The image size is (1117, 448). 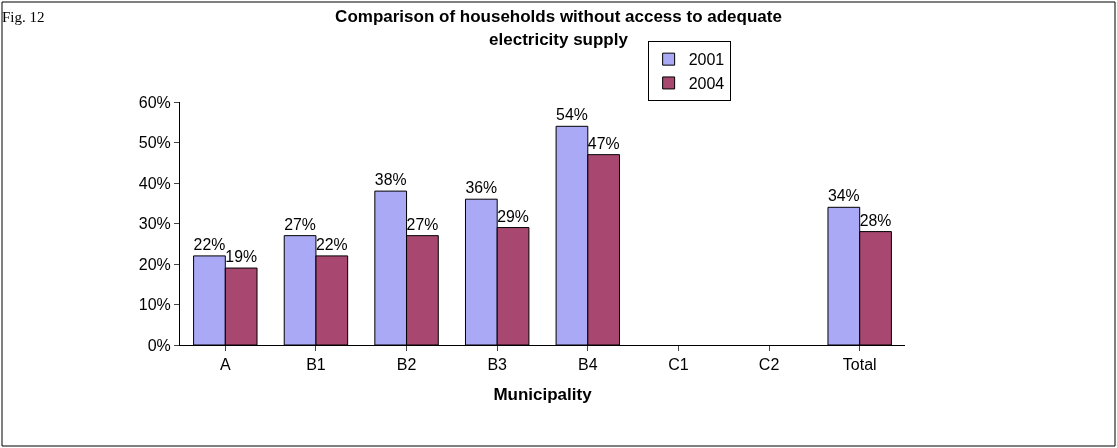 I want to click on y-tick-label: 50%, so click(x=154, y=143).